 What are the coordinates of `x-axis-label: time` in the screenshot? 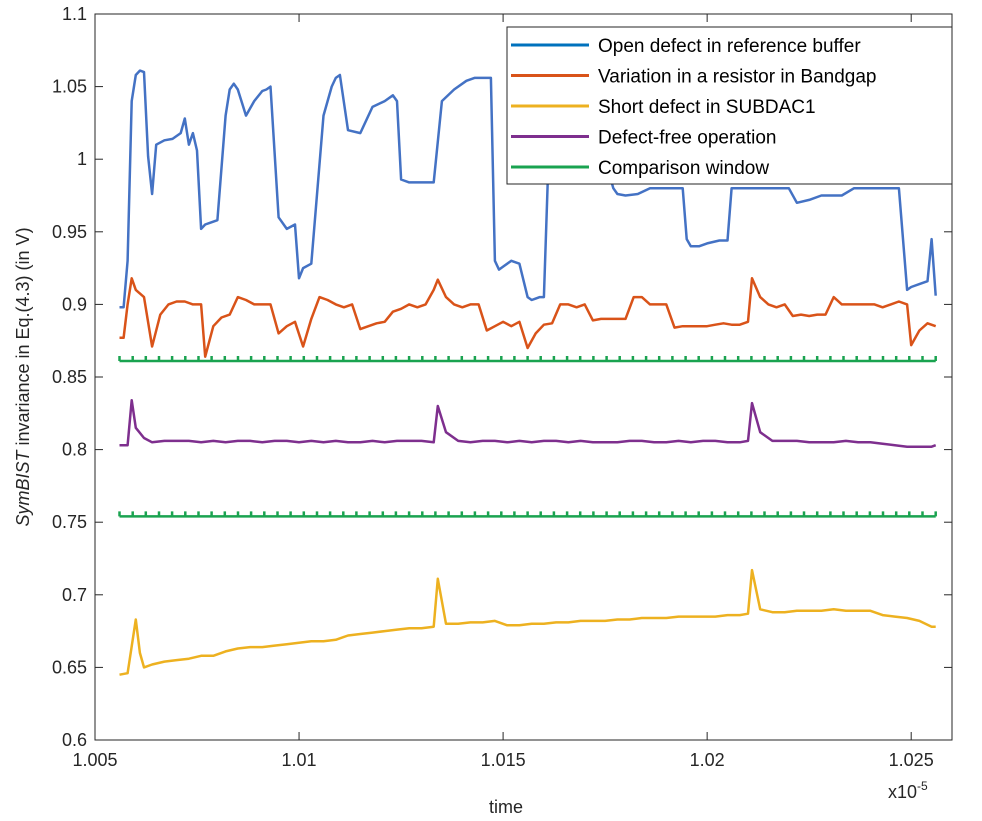 It's located at (506, 807).